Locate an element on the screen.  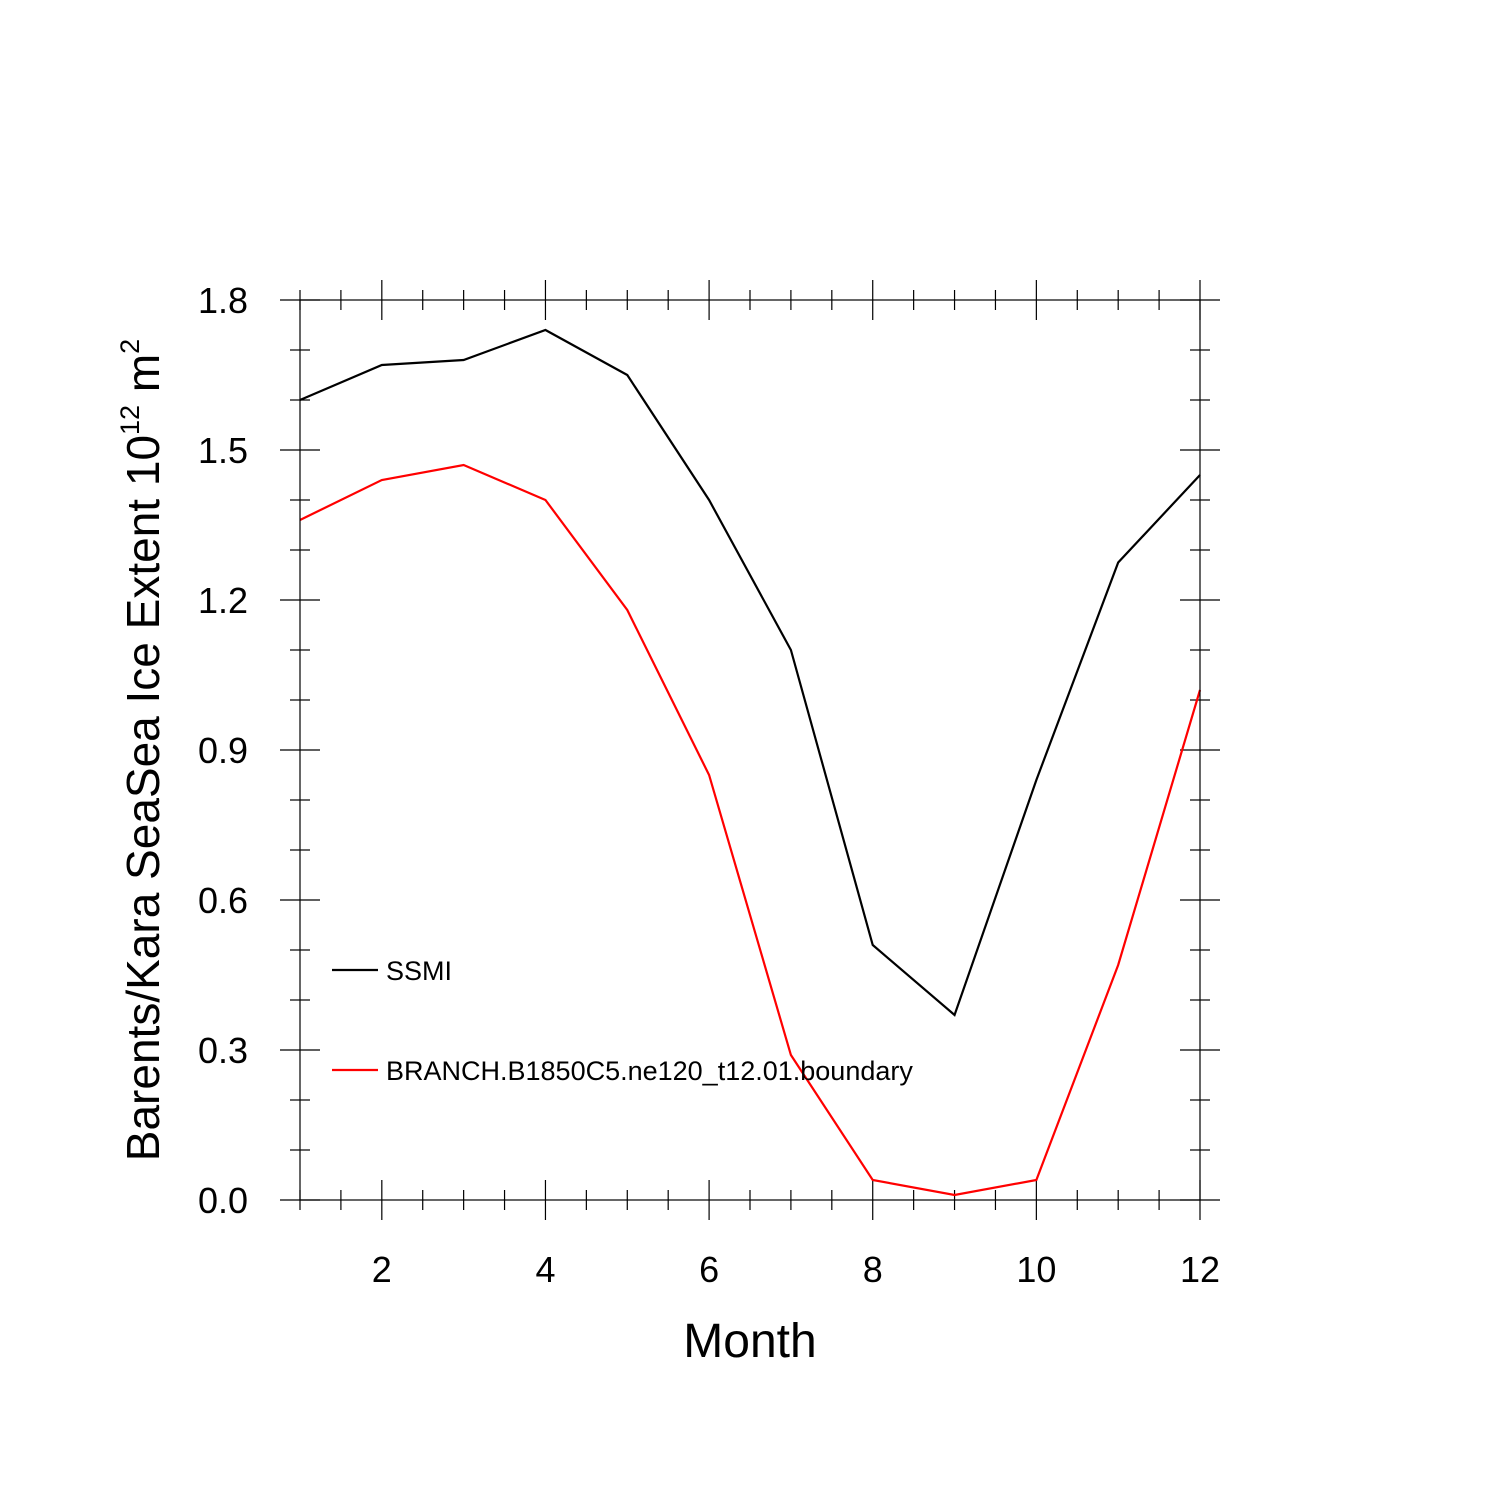
y-tick-label: 0.6 is located at coordinates (223, 900).